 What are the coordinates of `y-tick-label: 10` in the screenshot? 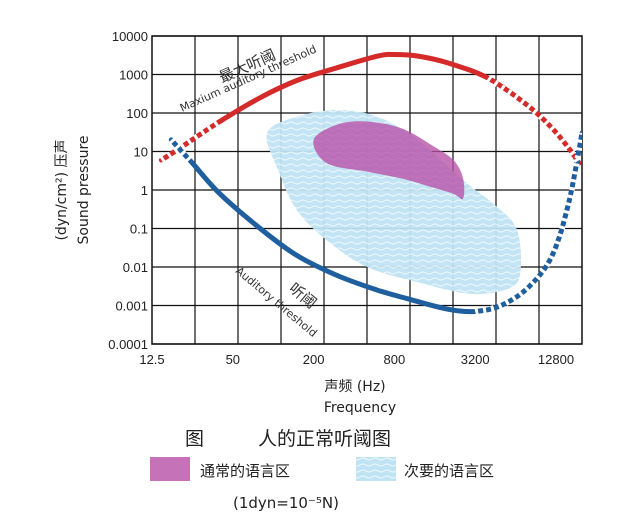 It's located at (141, 152).